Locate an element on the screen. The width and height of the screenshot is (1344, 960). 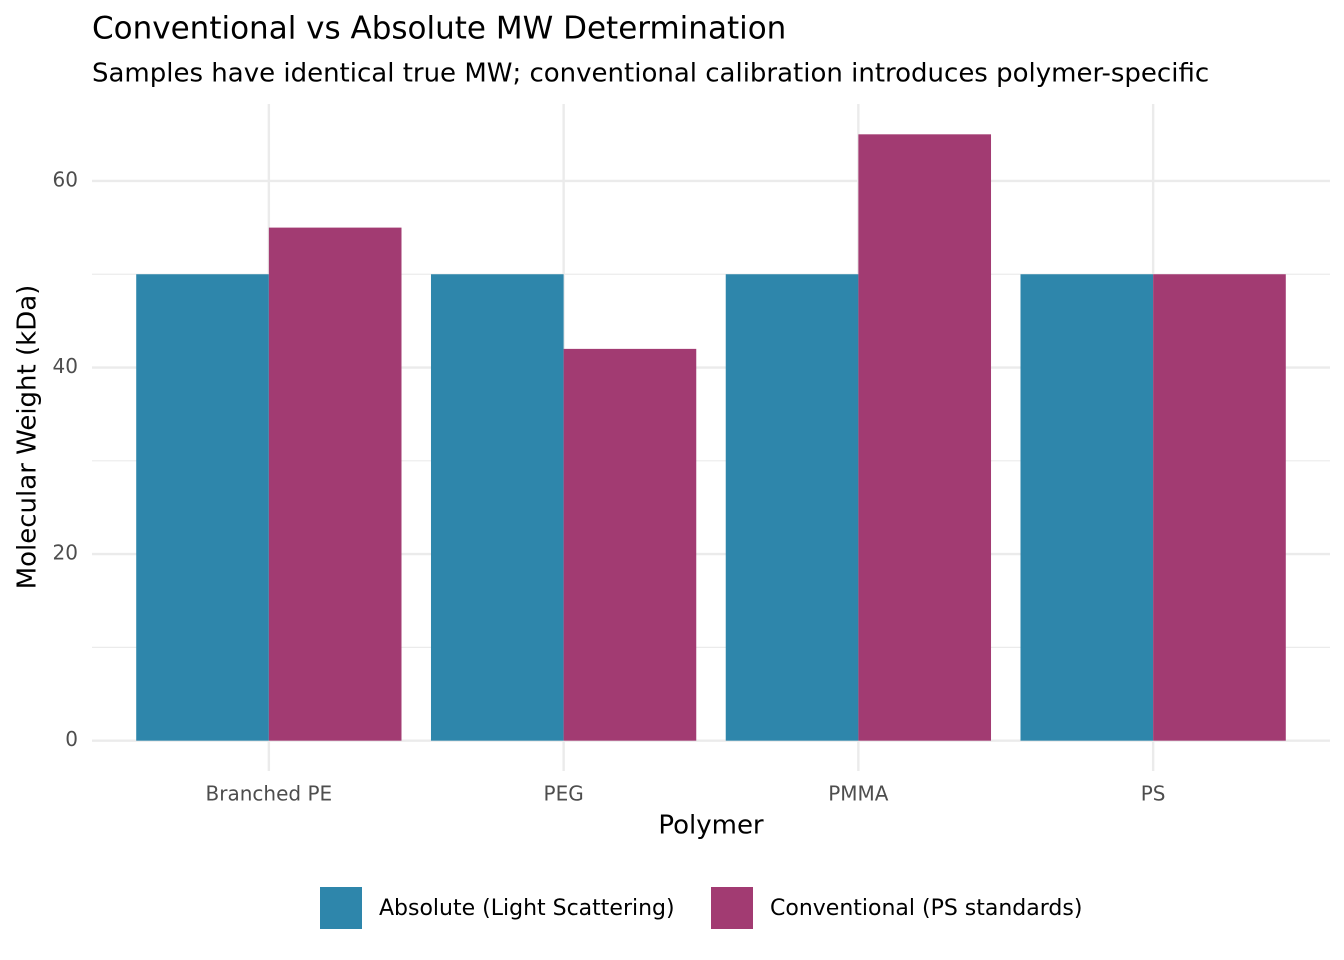
x-tick-label: PMMA is located at coordinates (858, 794).